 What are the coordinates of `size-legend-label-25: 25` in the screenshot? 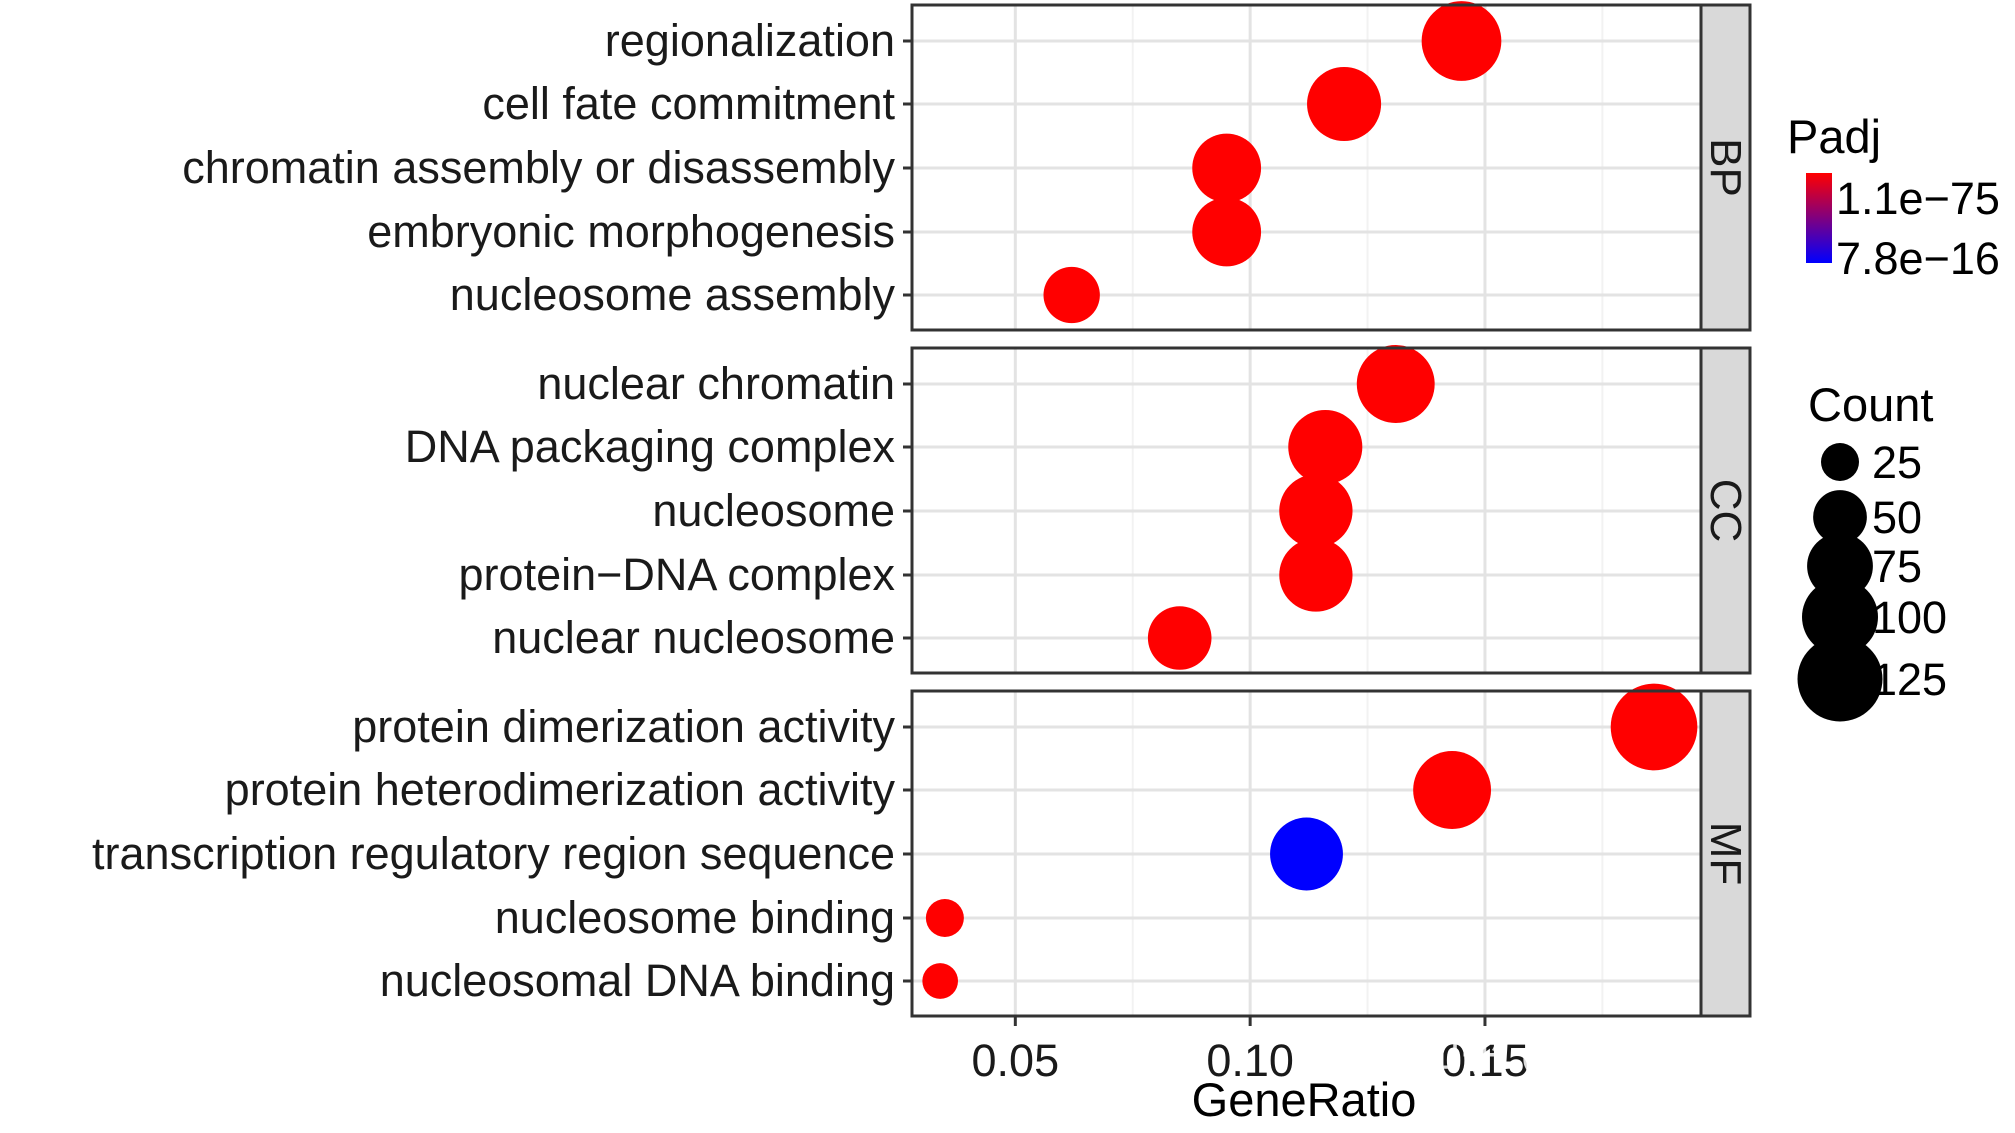 It's located at (1897, 462).